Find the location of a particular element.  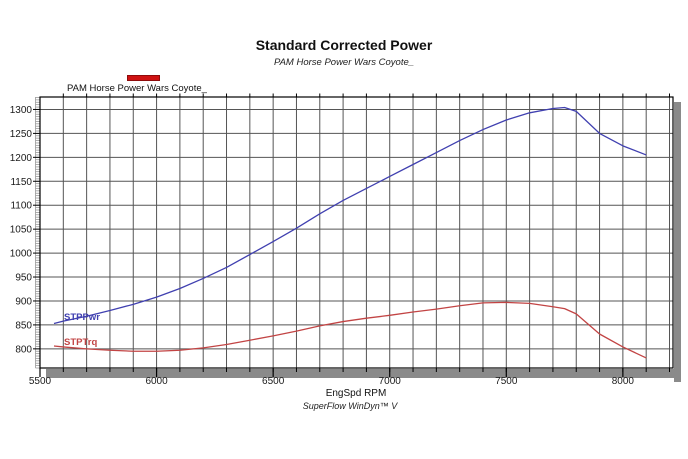

chart-title: Standard Corrected Power is located at coordinates (344, 45).